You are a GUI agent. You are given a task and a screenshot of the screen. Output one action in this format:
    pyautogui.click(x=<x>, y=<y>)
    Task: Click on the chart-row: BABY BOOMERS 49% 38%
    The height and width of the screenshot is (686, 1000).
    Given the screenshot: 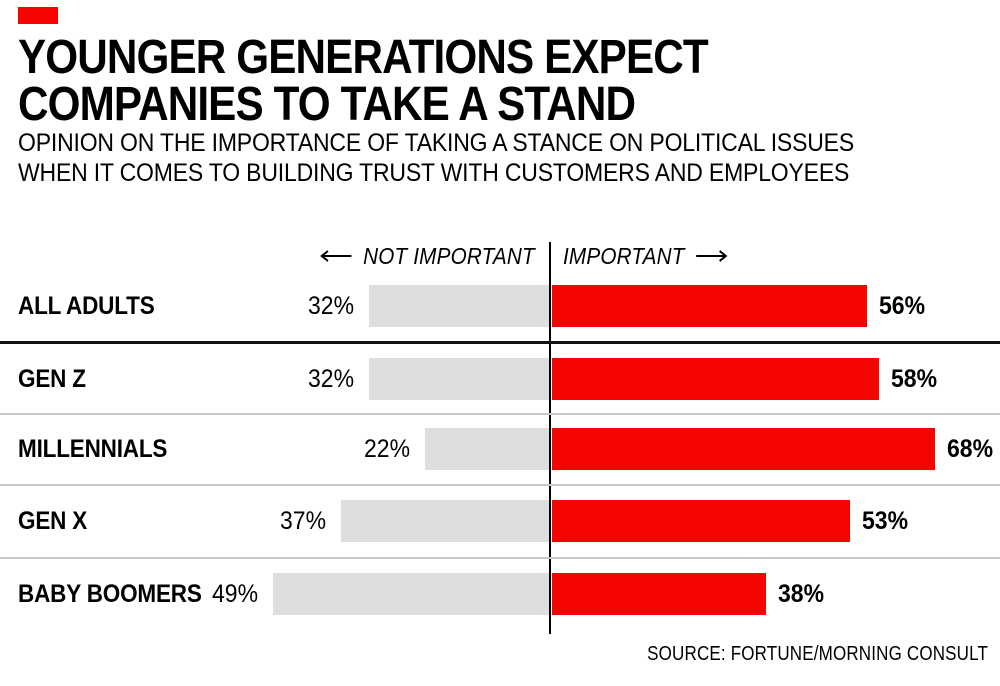 What is the action you would take?
    pyautogui.click(x=500, y=594)
    